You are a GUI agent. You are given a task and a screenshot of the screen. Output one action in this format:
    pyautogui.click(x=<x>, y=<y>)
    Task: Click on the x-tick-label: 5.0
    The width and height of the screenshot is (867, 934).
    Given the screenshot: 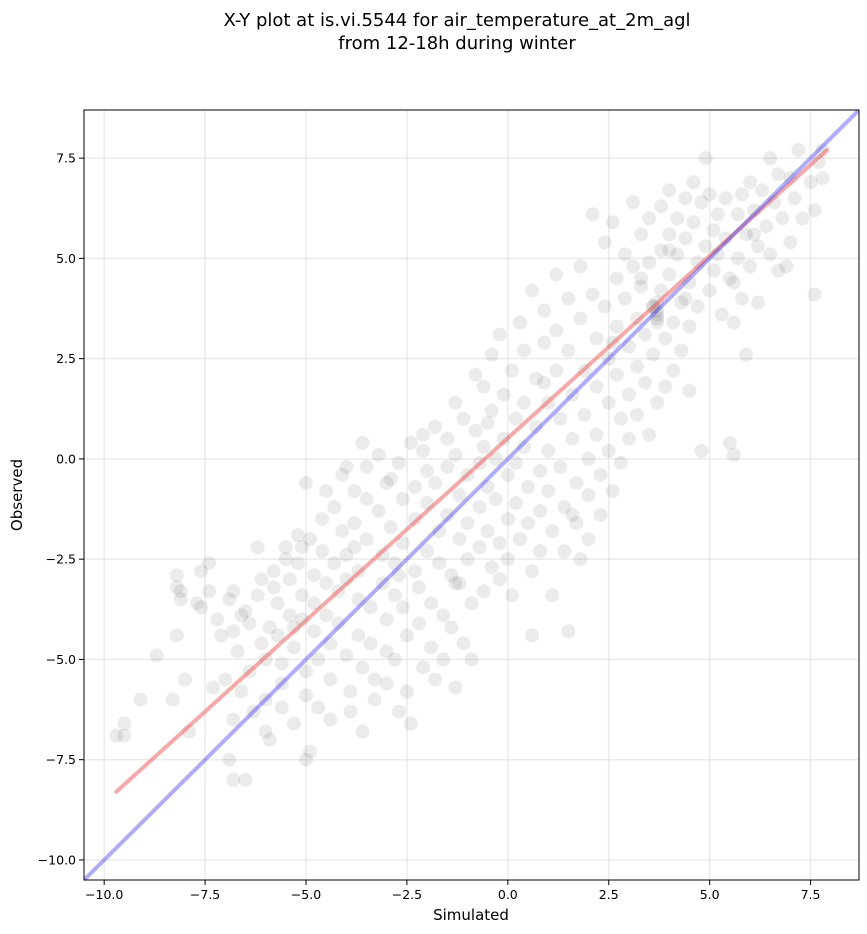 What is the action you would take?
    pyautogui.click(x=710, y=894)
    